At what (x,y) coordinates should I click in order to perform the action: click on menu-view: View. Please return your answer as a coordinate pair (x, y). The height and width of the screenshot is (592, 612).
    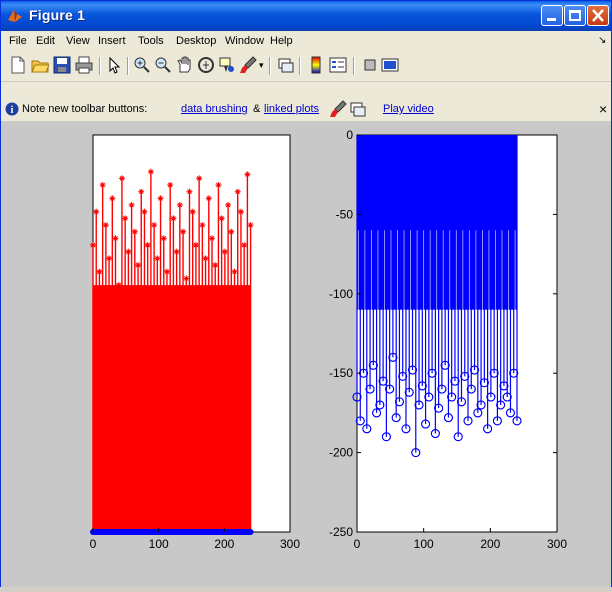
    Looking at the image, I should click on (78, 41).